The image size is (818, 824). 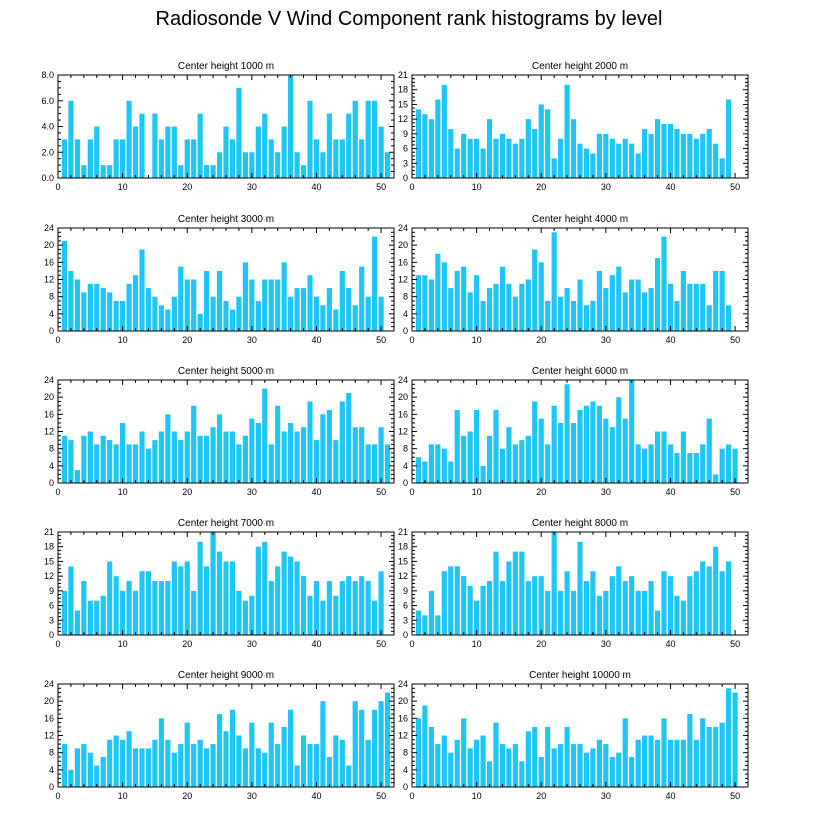 What do you see at coordinates (47, 127) in the screenshot?
I see `y-tick-label: 4.0` at bounding box center [47, 127].